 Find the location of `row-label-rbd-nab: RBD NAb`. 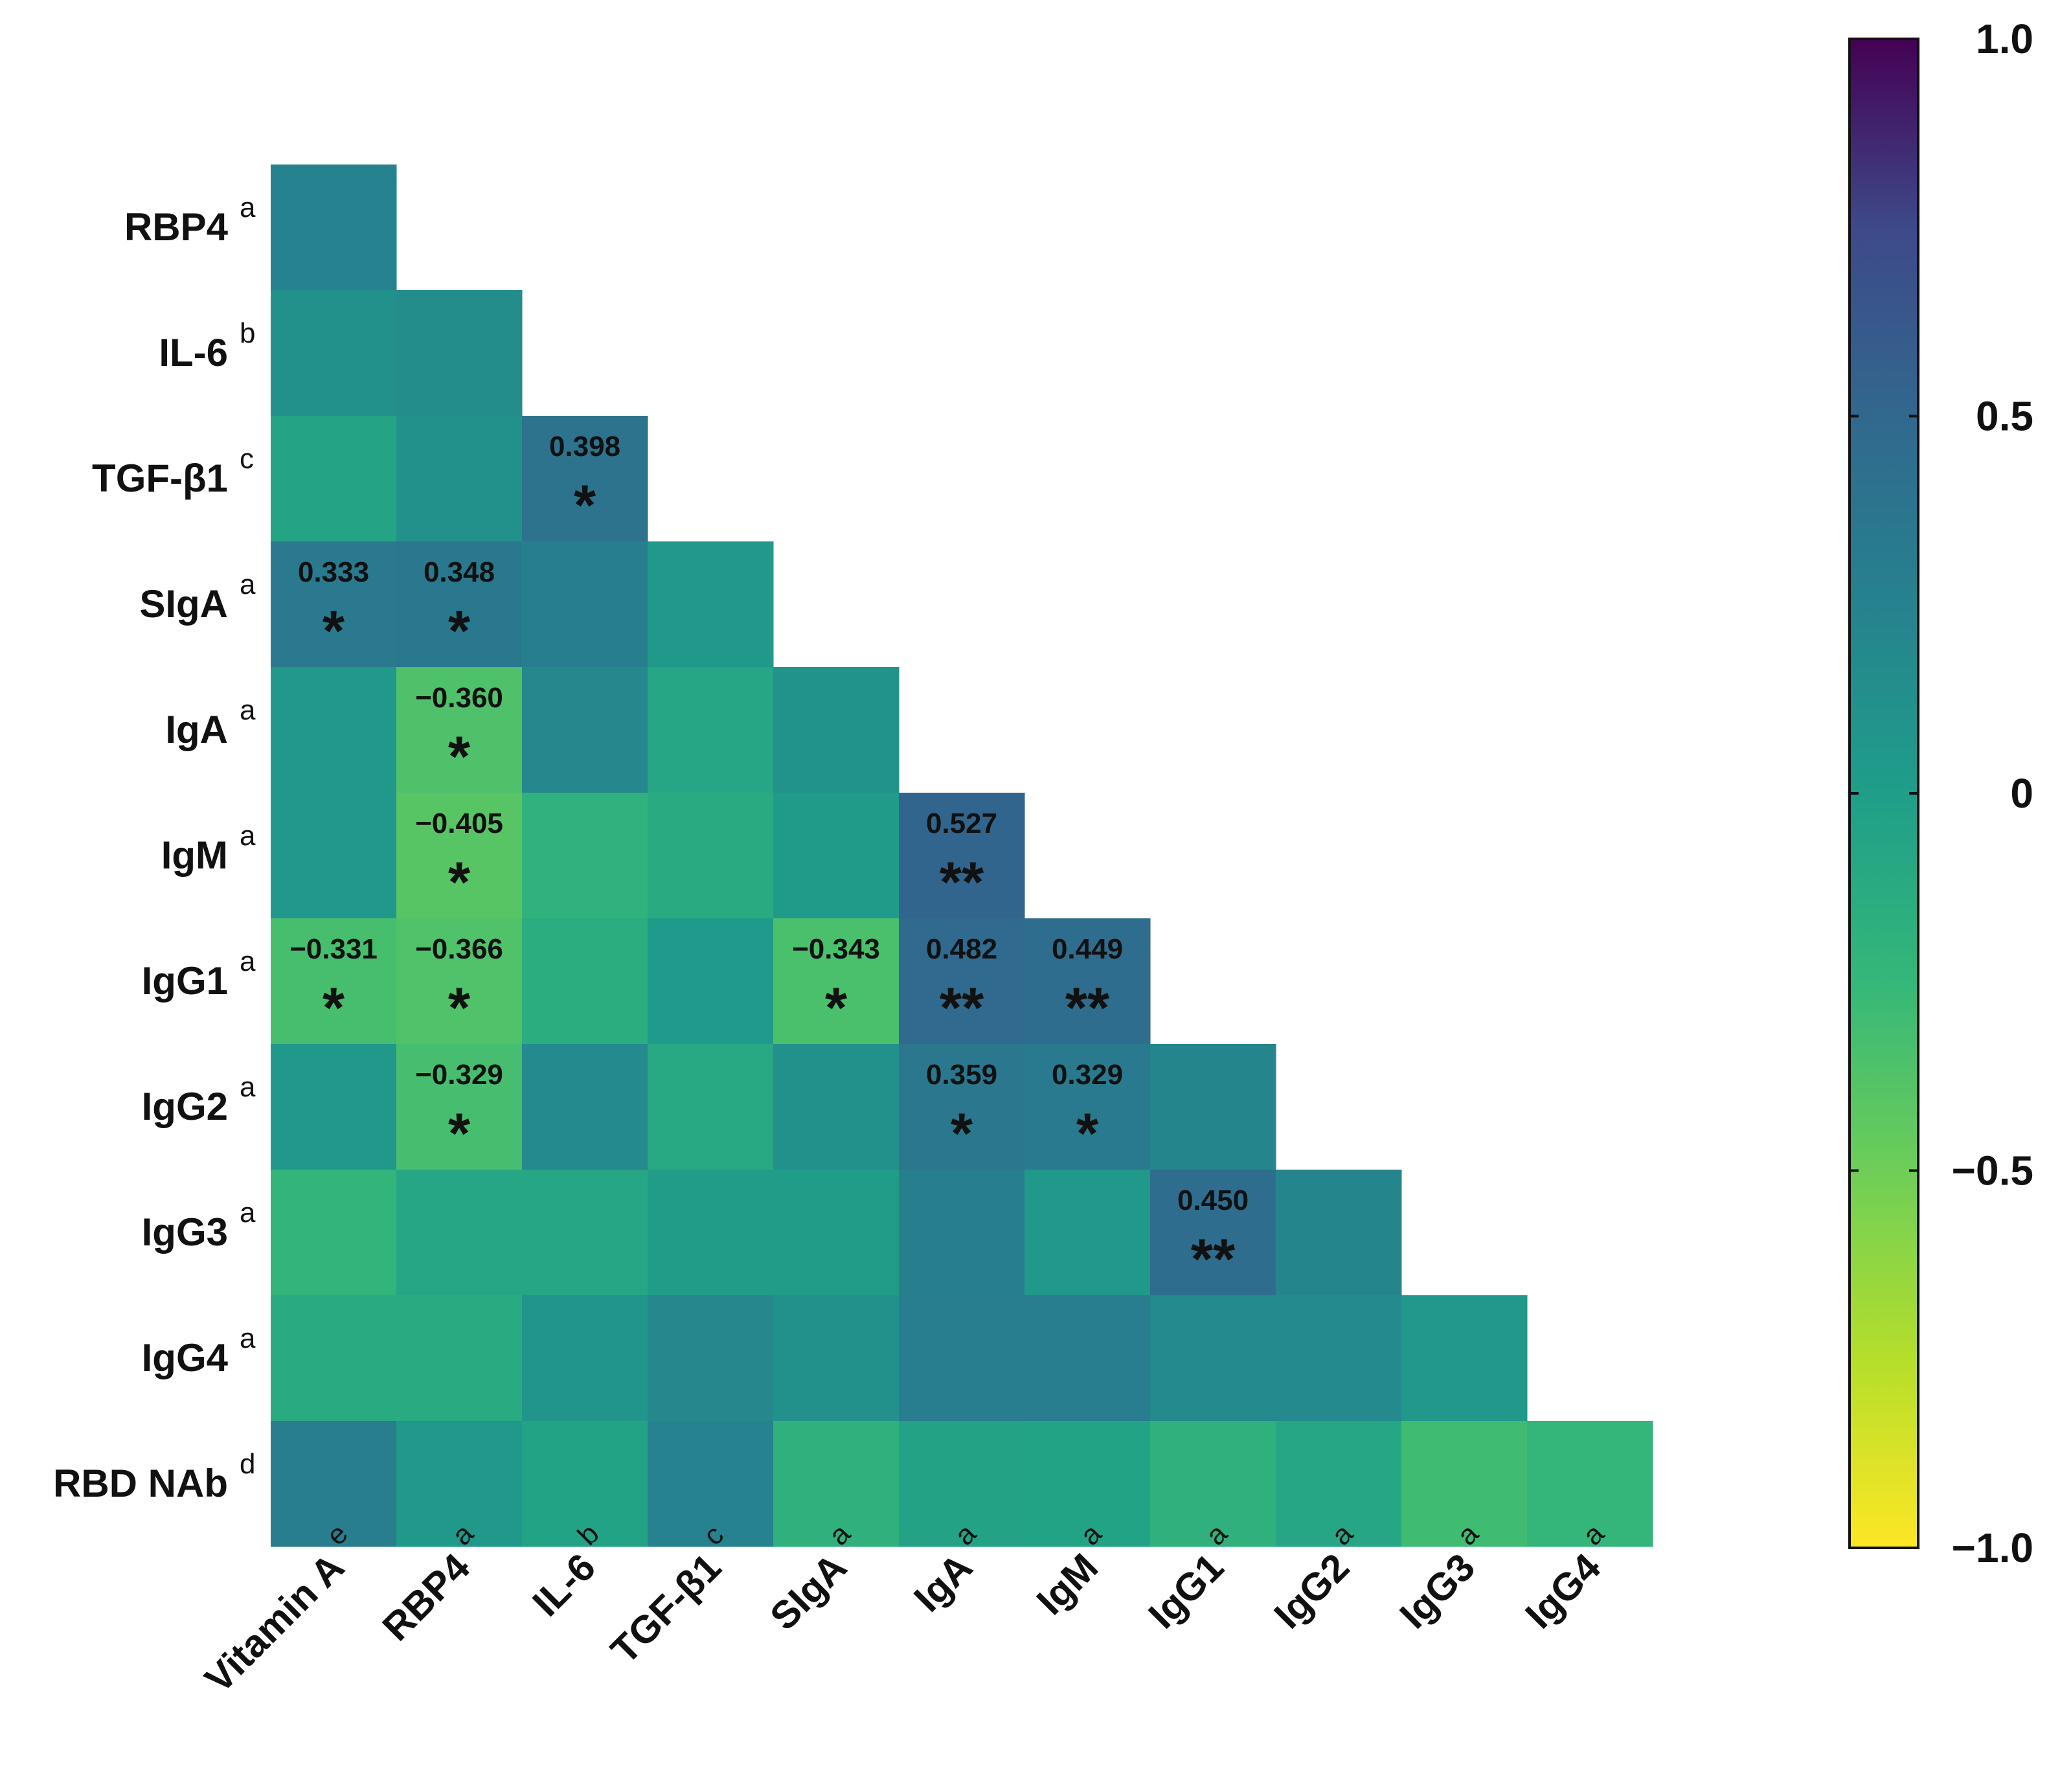

row-label-rbd-nab: RBD NAb is located at coordinates (140, 1483).